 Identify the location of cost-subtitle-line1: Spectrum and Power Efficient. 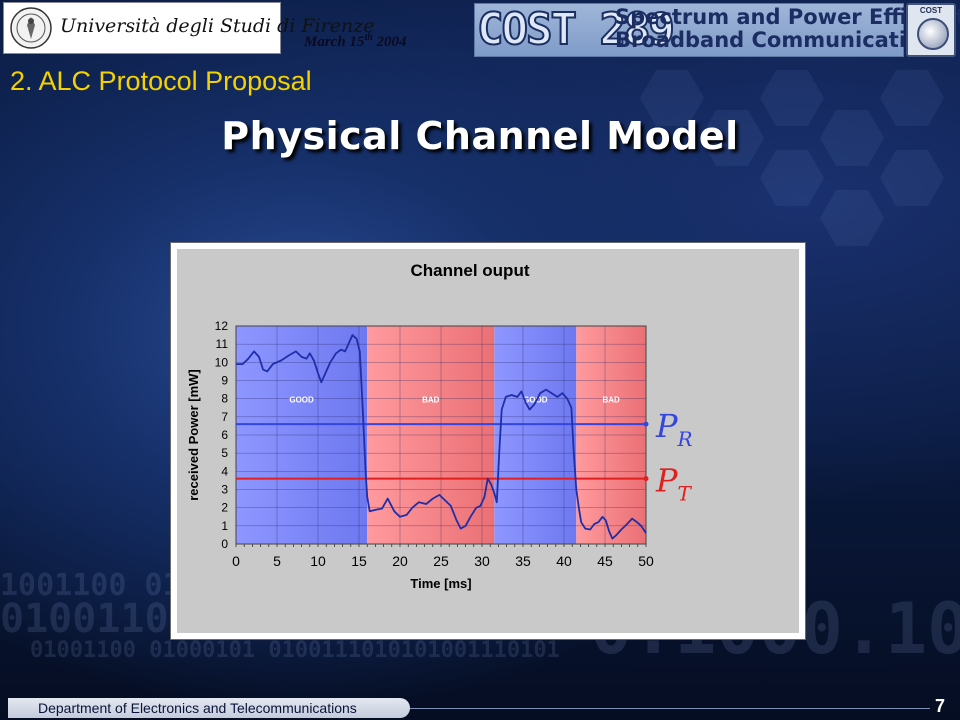
(757, 17).